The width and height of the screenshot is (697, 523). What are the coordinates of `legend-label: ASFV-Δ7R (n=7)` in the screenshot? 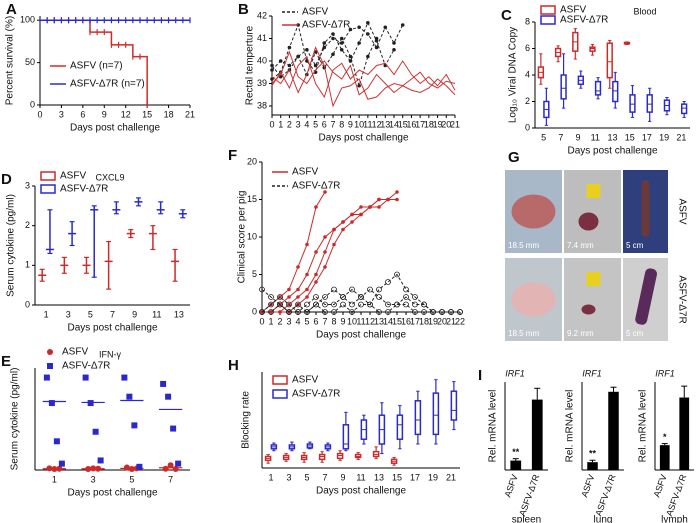 It's located at (107, 84).